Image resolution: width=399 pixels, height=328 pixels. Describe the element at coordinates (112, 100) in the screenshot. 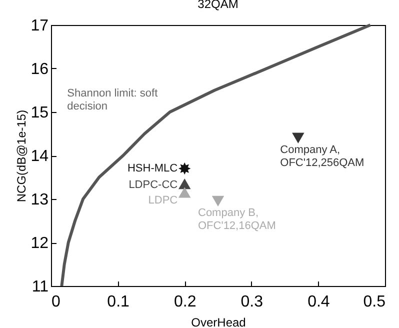

I see `series-label: Shannon limit: soft decision` at that location.